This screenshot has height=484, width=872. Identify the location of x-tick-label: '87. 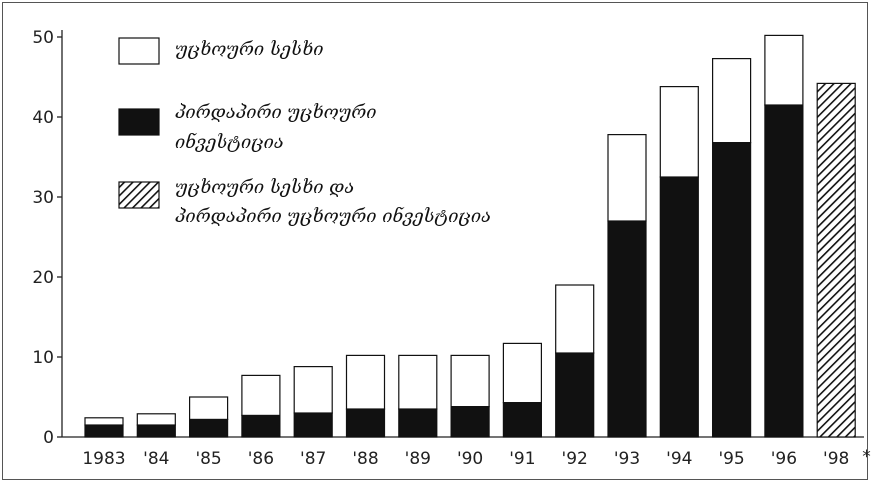
(313, 459).